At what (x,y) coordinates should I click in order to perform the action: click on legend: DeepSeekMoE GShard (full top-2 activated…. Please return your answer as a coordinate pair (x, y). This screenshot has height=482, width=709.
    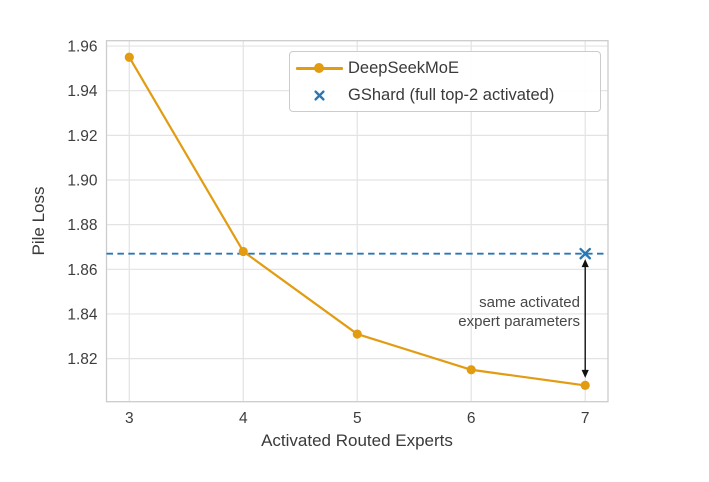
    Looking at the image, I should click on (445, 81).